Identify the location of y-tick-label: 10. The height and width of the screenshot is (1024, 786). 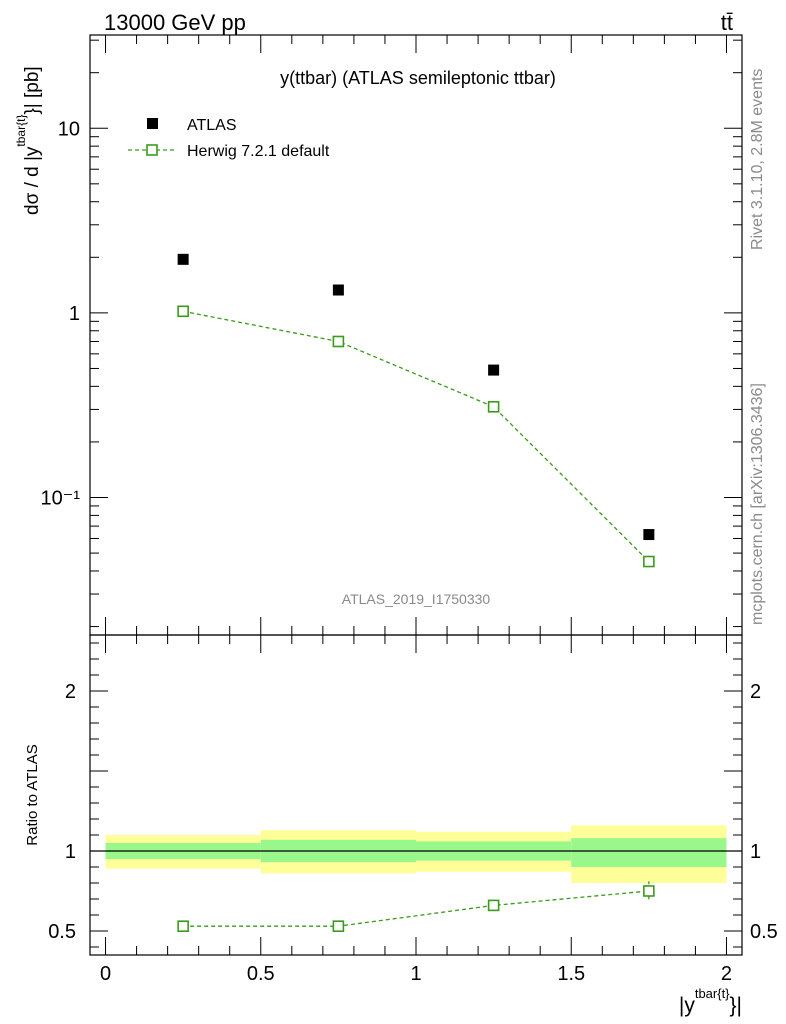
(69, 129).